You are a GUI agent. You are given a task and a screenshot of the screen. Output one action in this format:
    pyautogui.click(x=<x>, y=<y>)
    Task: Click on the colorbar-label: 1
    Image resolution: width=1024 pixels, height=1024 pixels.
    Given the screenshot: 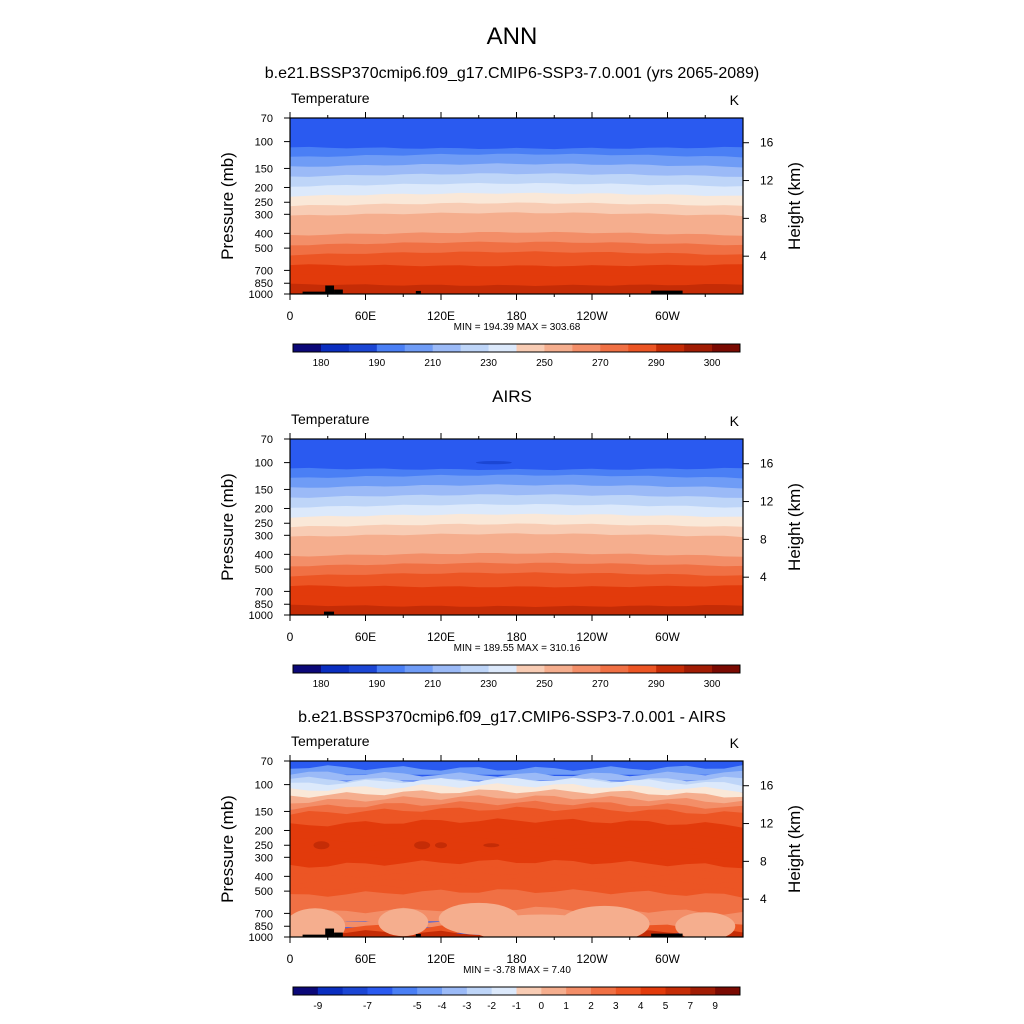 What is the action you would take?
    pyautogui.click(x=566, y=1006)
    